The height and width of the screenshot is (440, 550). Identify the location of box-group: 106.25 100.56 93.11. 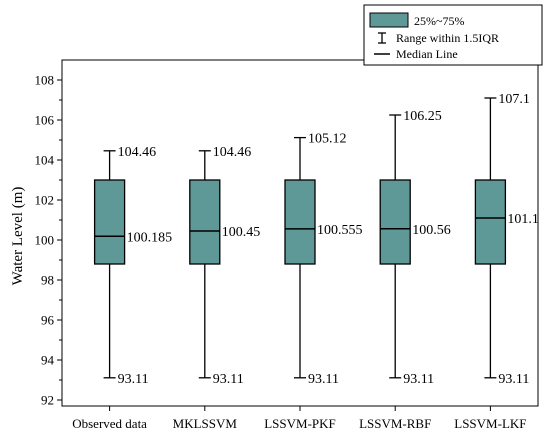
(415, 248).